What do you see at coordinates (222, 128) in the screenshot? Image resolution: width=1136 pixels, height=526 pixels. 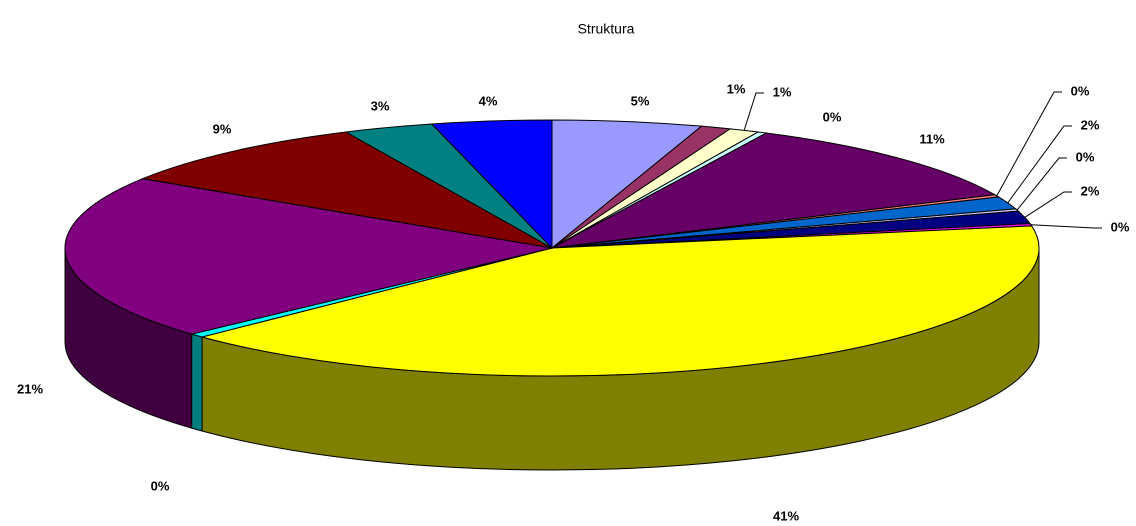 I see `data-label: 9%` at bounding box center [222, 128].